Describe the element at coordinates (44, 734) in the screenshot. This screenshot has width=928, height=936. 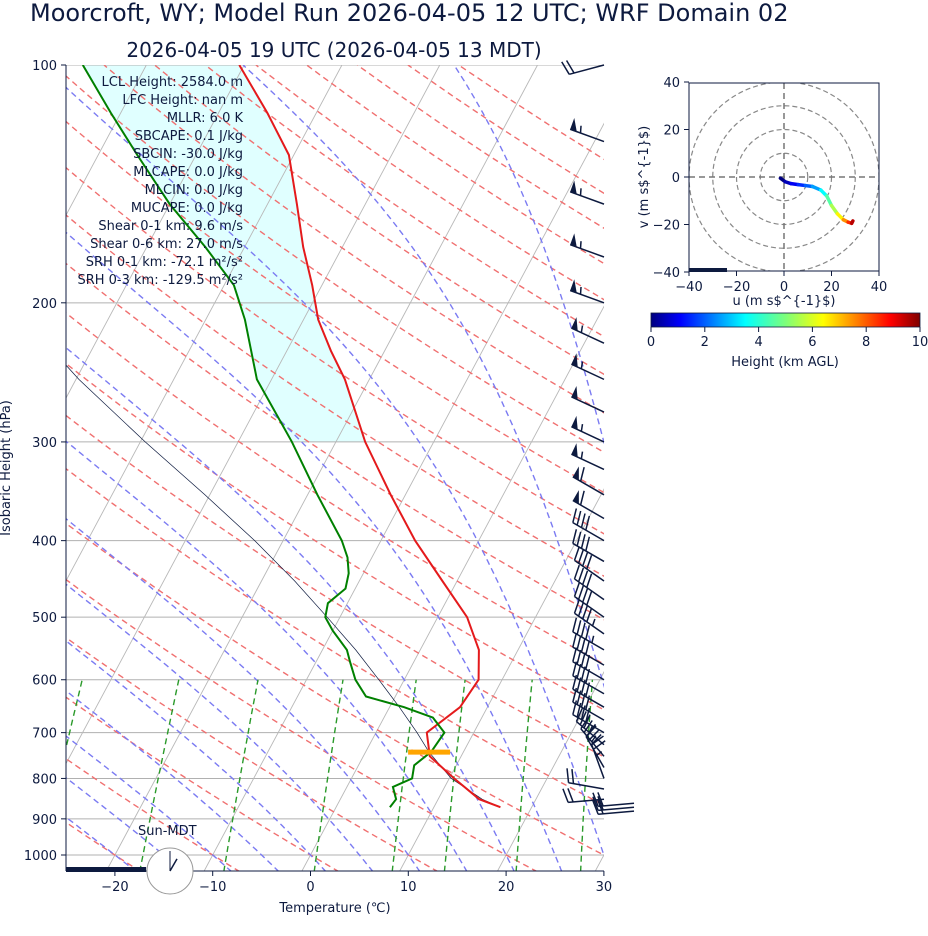
I see `y-tick-label: 700` at that location.